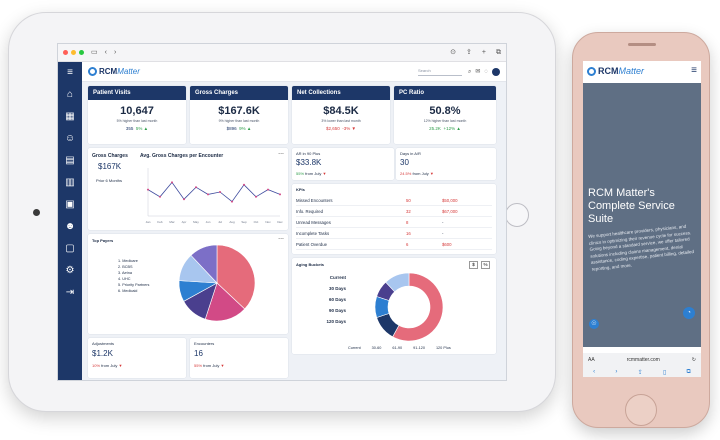 The width and height of the screenshot is (720, 440). I want to click on payer-legend-item: 6. Medicaid, so click(128, 291).